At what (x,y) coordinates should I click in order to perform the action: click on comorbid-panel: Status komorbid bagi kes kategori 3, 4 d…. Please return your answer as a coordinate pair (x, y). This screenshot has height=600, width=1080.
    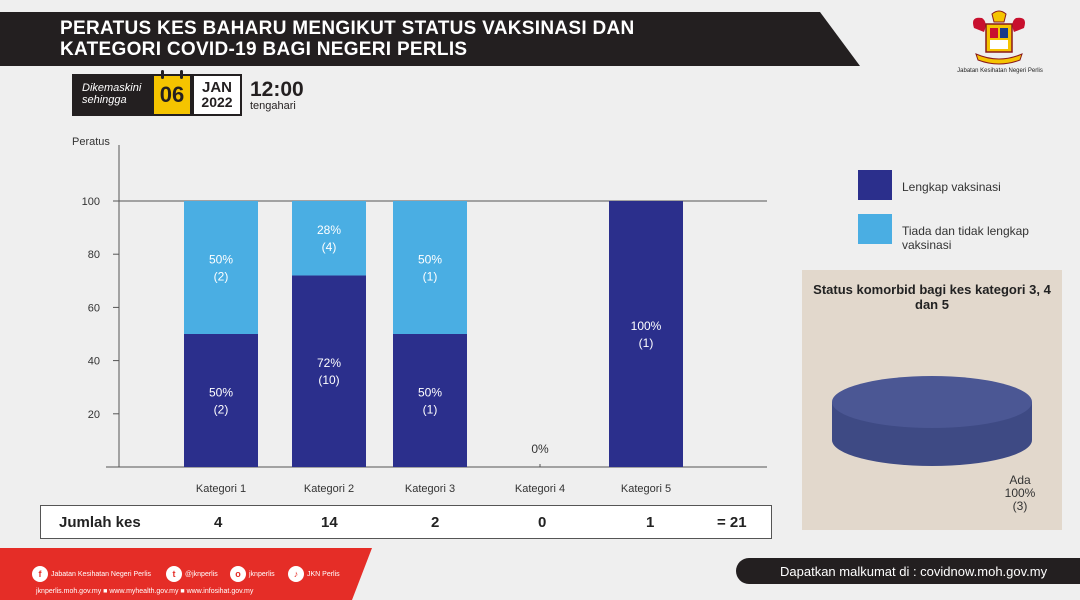
    Looking at the image, I should click on (932, 400).